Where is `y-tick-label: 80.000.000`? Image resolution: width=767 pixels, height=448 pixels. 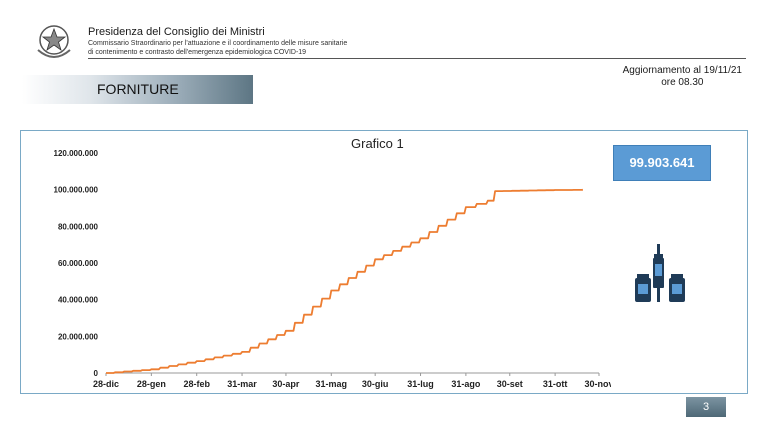 y-tick-label: 80.000.000 is located at coordinates (78, 226).